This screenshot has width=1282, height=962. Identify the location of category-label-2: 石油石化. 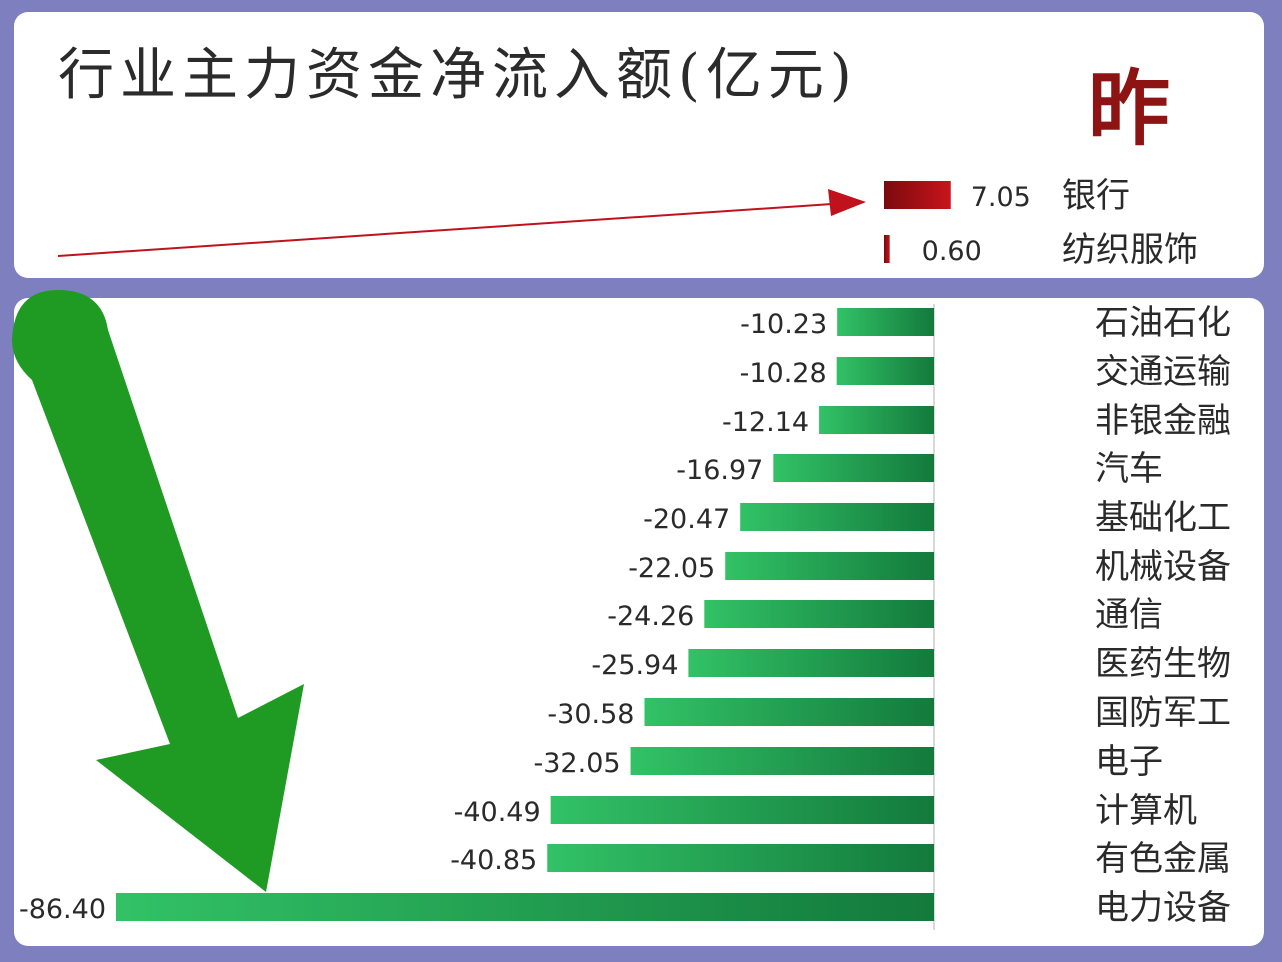
(1163, 323).